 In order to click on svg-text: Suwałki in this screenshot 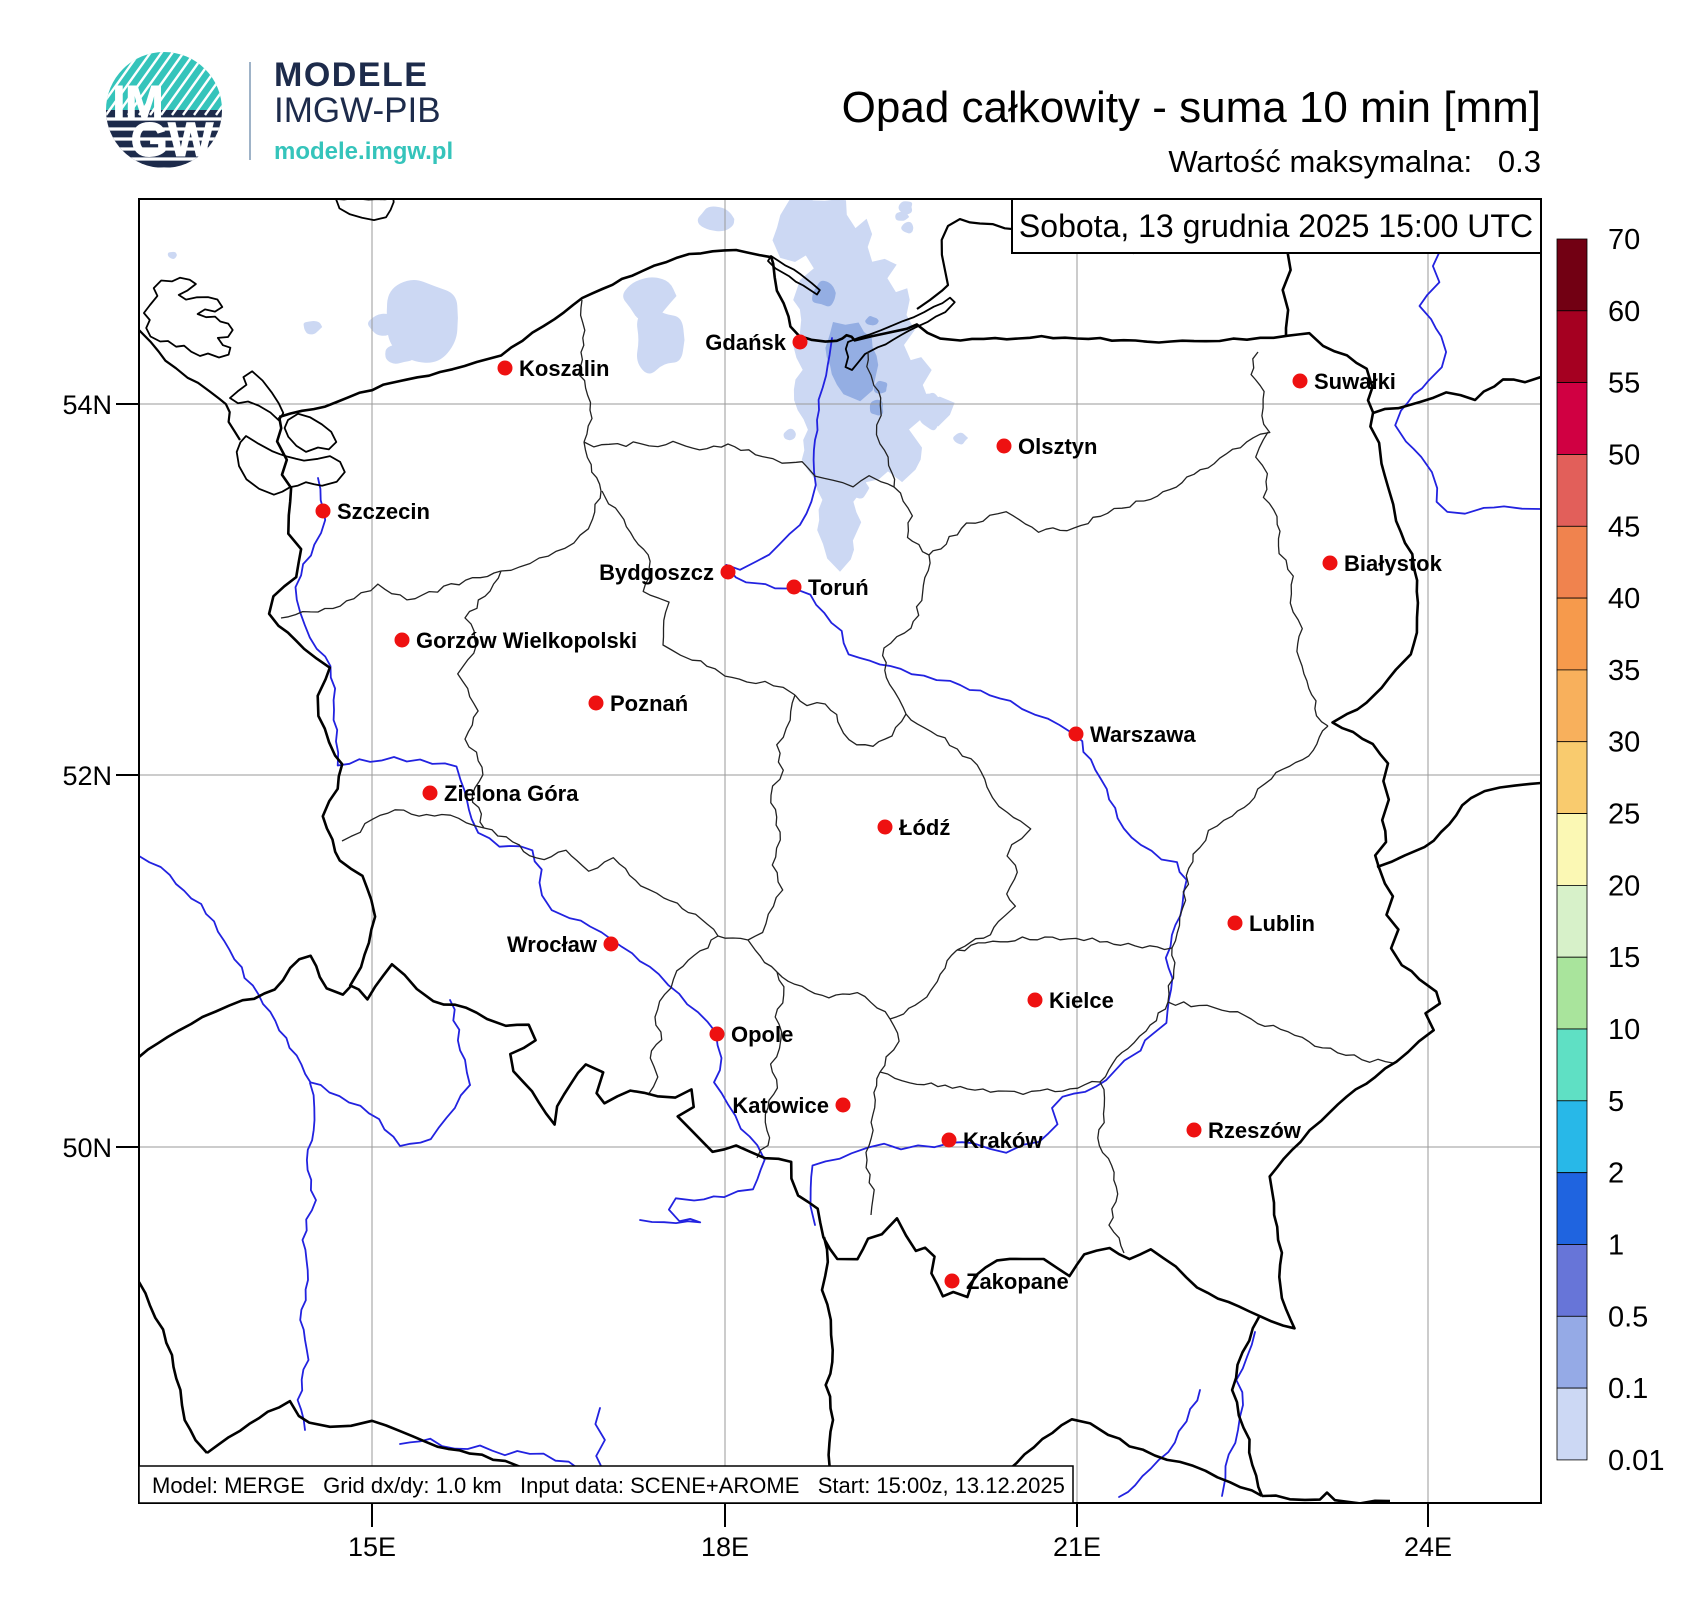, I will do `click(1355, 381)`.